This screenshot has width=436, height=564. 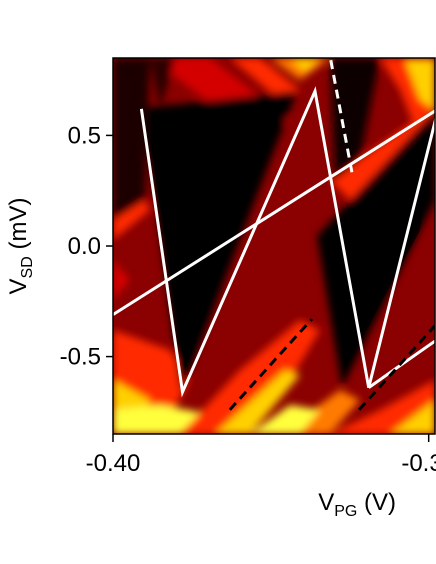 I want to click on y-axis-label-unit: (mV), so click(x=18, y=227).